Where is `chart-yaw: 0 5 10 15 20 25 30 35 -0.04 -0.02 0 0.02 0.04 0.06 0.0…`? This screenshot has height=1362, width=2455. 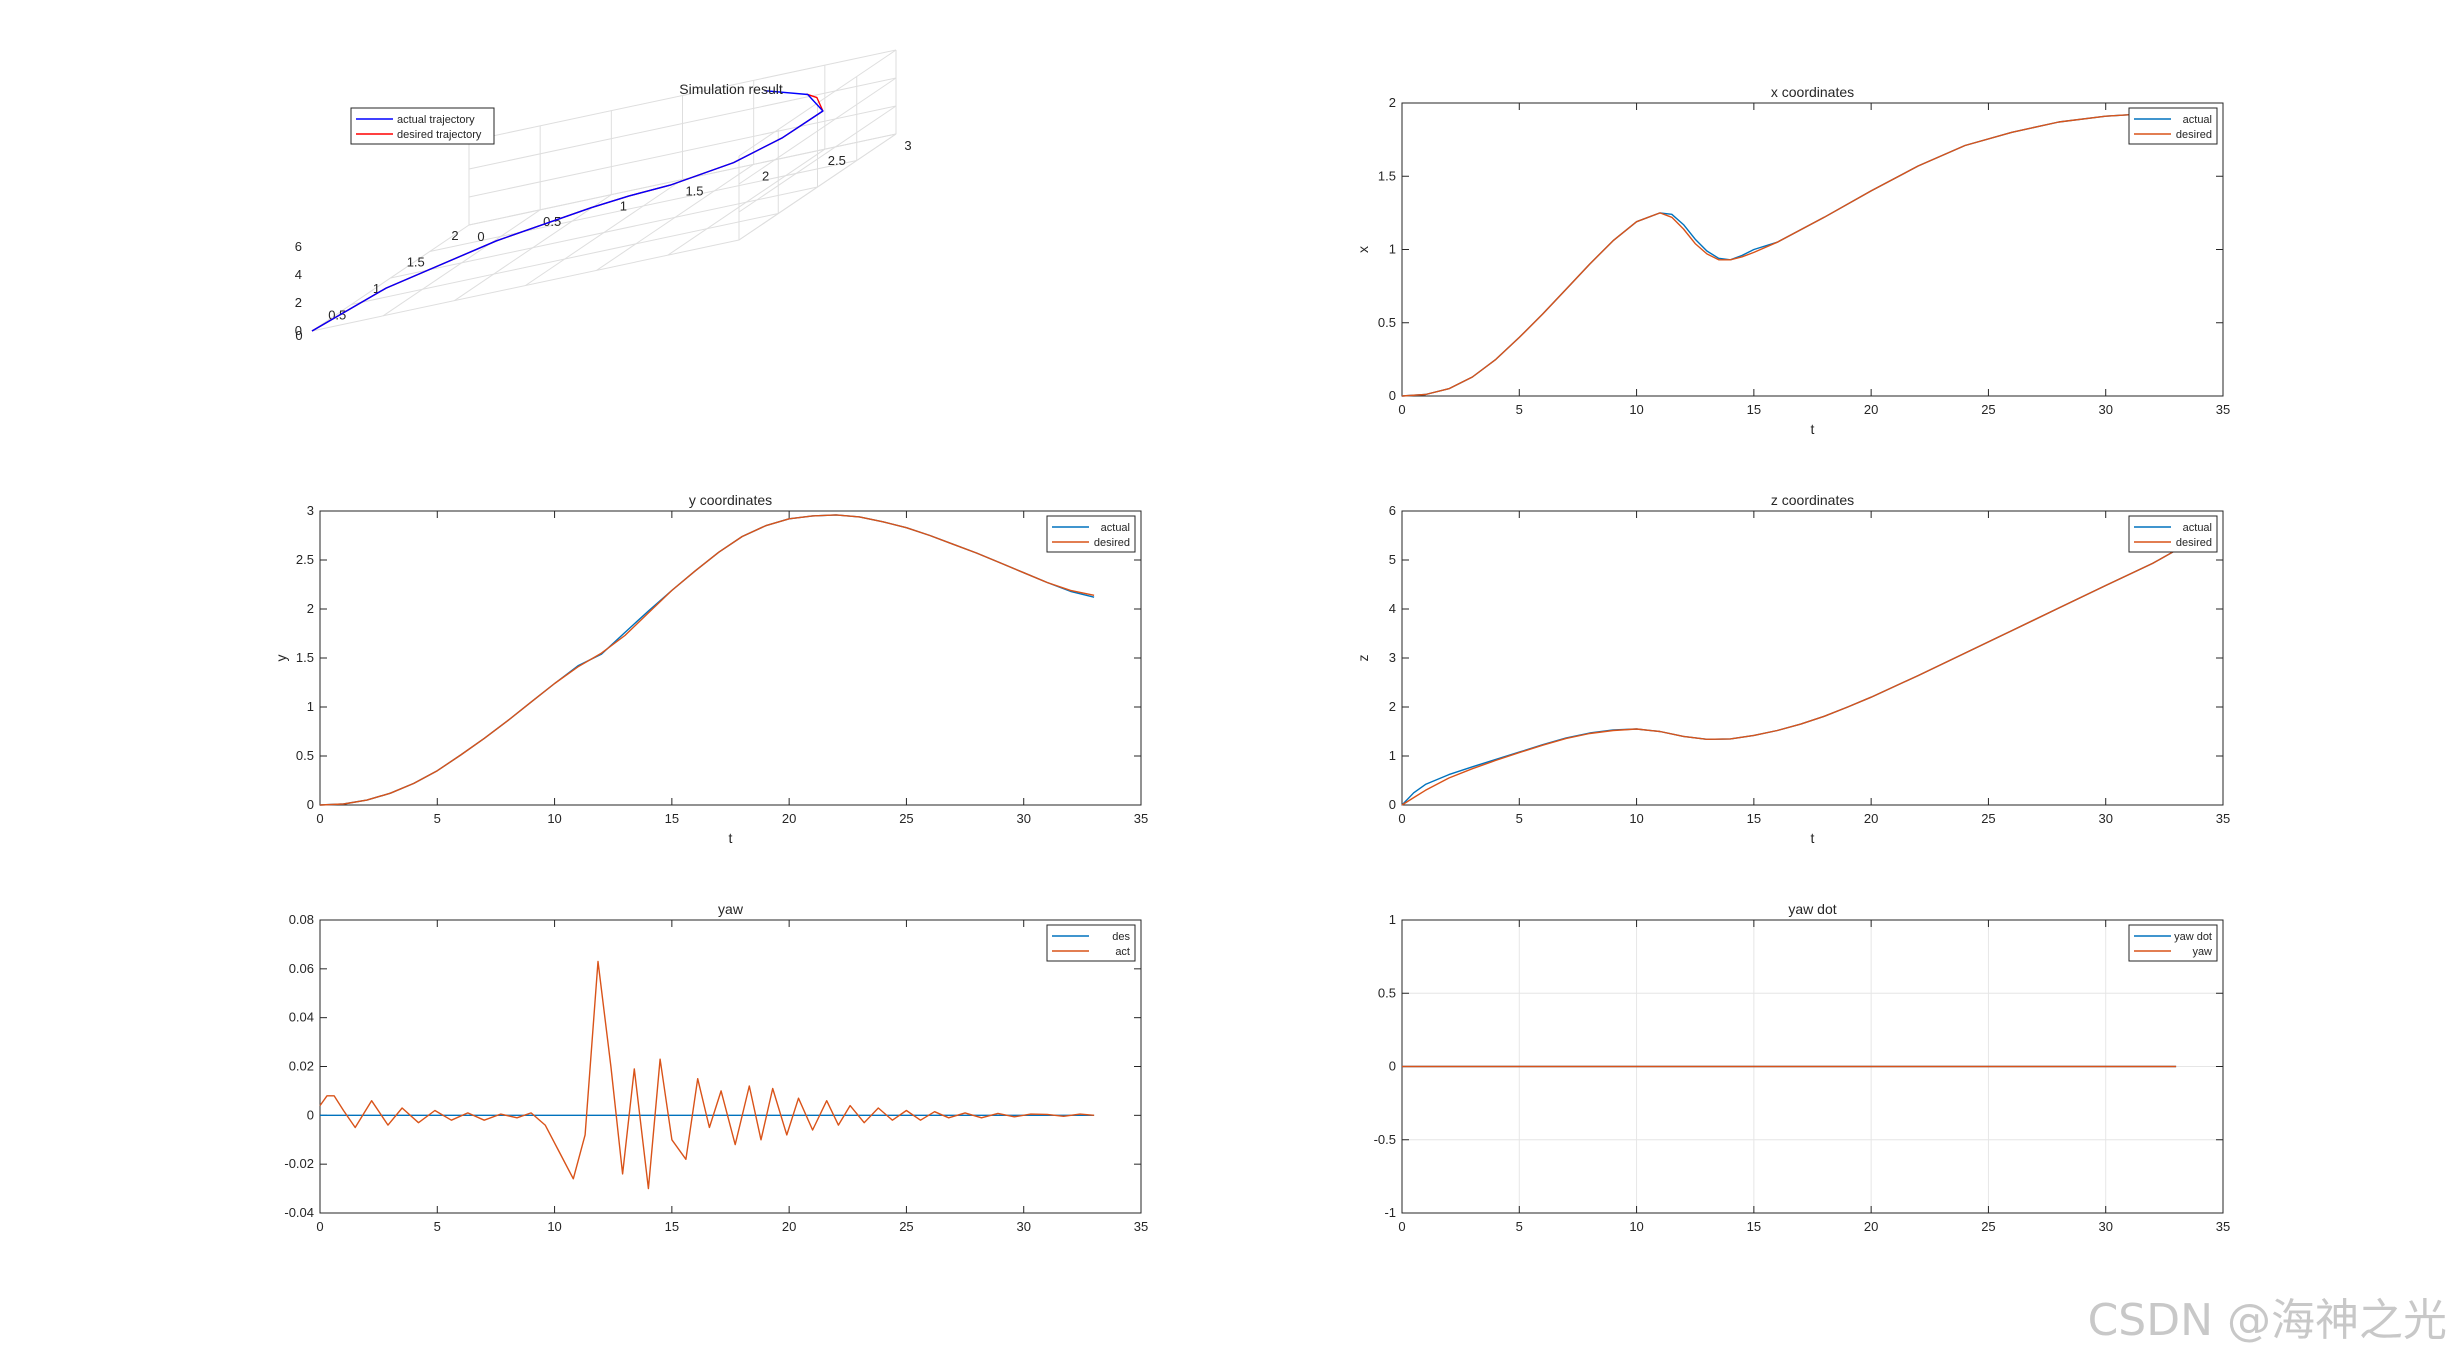
chart-yaw: 0 5 10 15 20 25 30 35 -0.04 -0.02 0 0.02 0.04 0.06 0.0… is located at coordinates (716, 1067).